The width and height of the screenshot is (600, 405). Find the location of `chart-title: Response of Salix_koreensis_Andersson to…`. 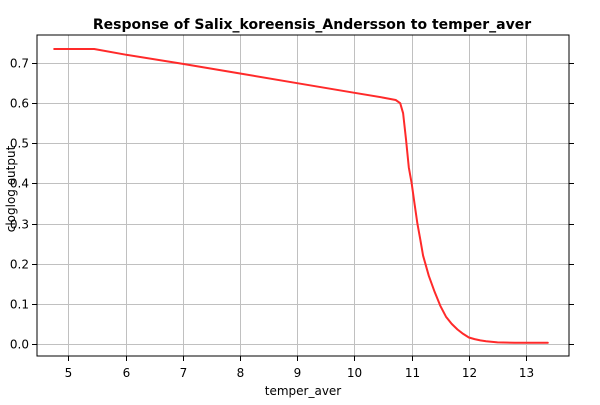

chart-title: Response of Salix_koreensis_Andersson to… is located at coordinates (312, 25).